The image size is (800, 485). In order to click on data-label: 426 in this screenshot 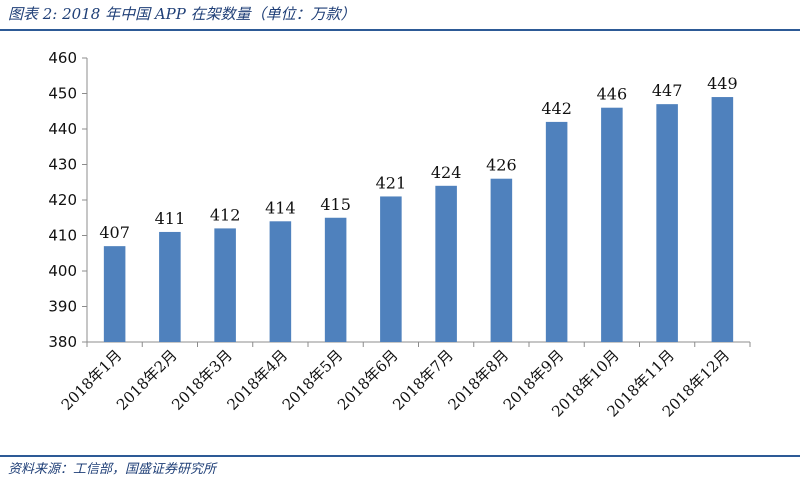, I will do `click(501, 165)`.